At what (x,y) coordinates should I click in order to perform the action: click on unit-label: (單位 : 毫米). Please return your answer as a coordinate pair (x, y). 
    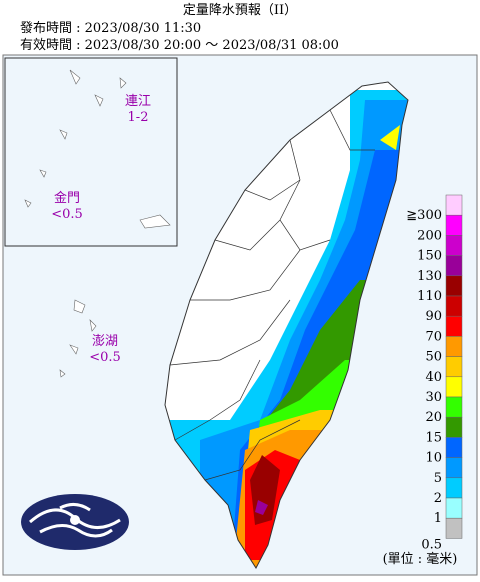
    Looking at the image, I should click on (420, 559).